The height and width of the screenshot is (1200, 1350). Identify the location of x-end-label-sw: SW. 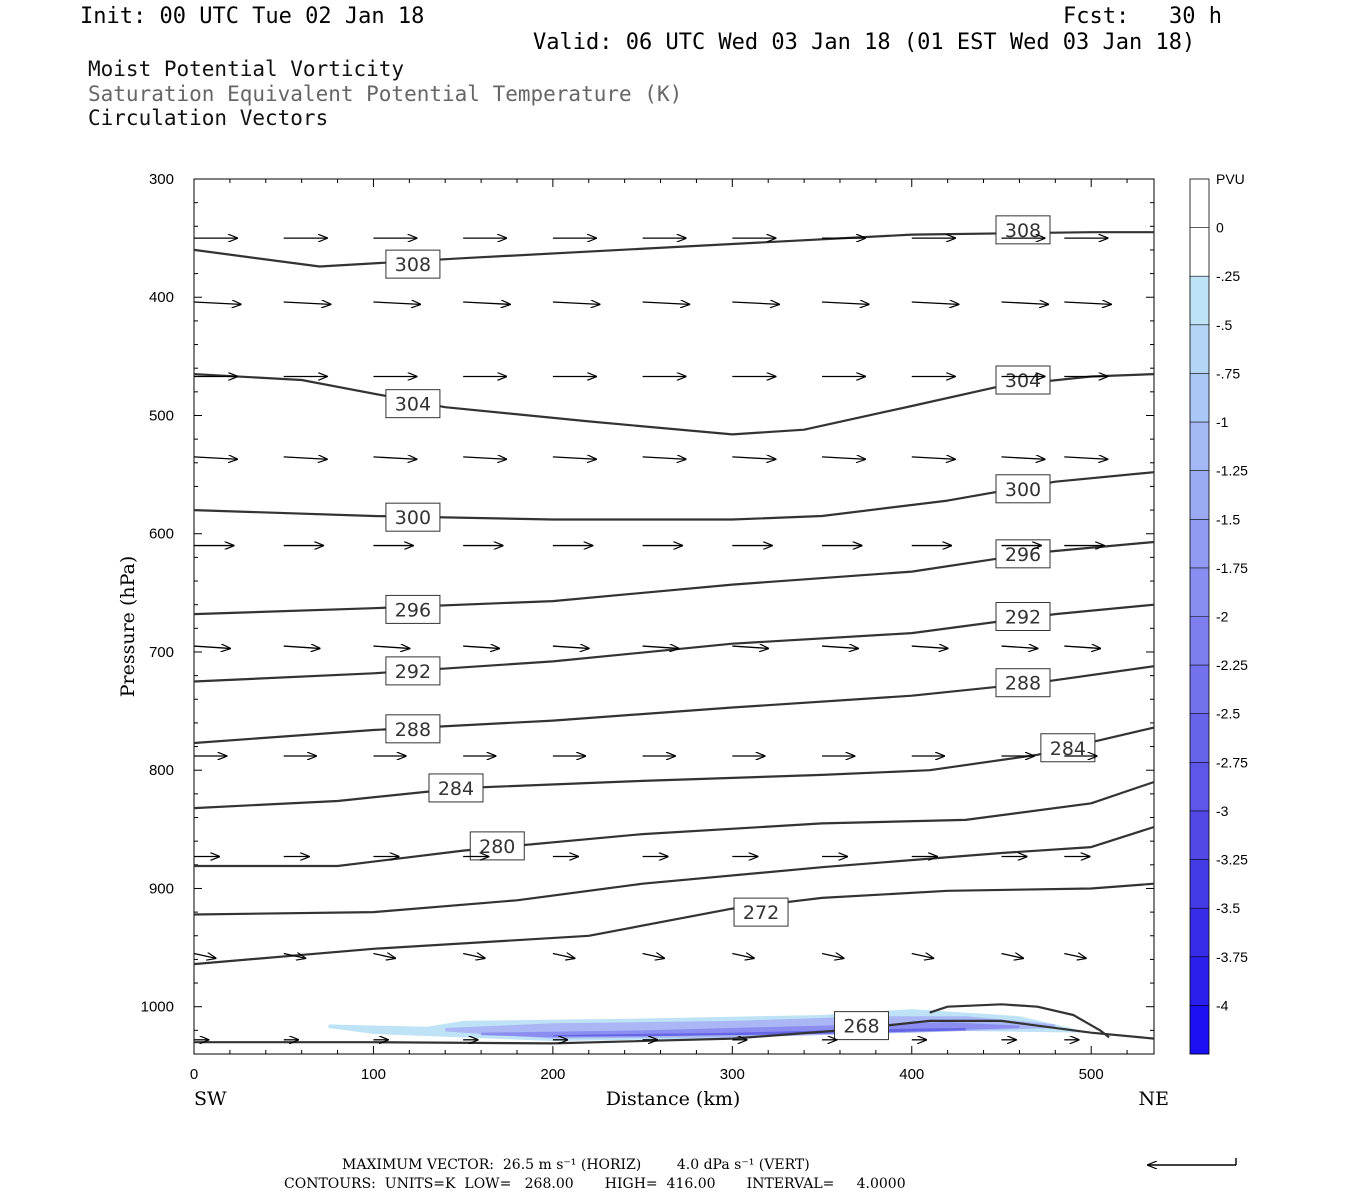
(210, 1099).